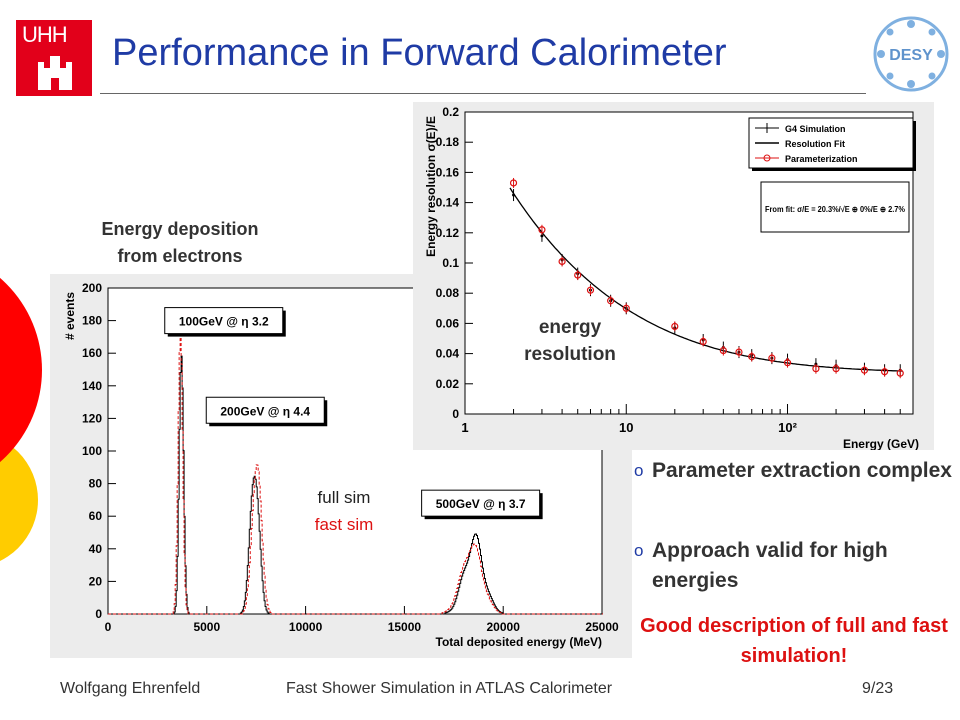 This screenshot has width=960, height=720. I want to click on decorative-circles, so click(21, 419).